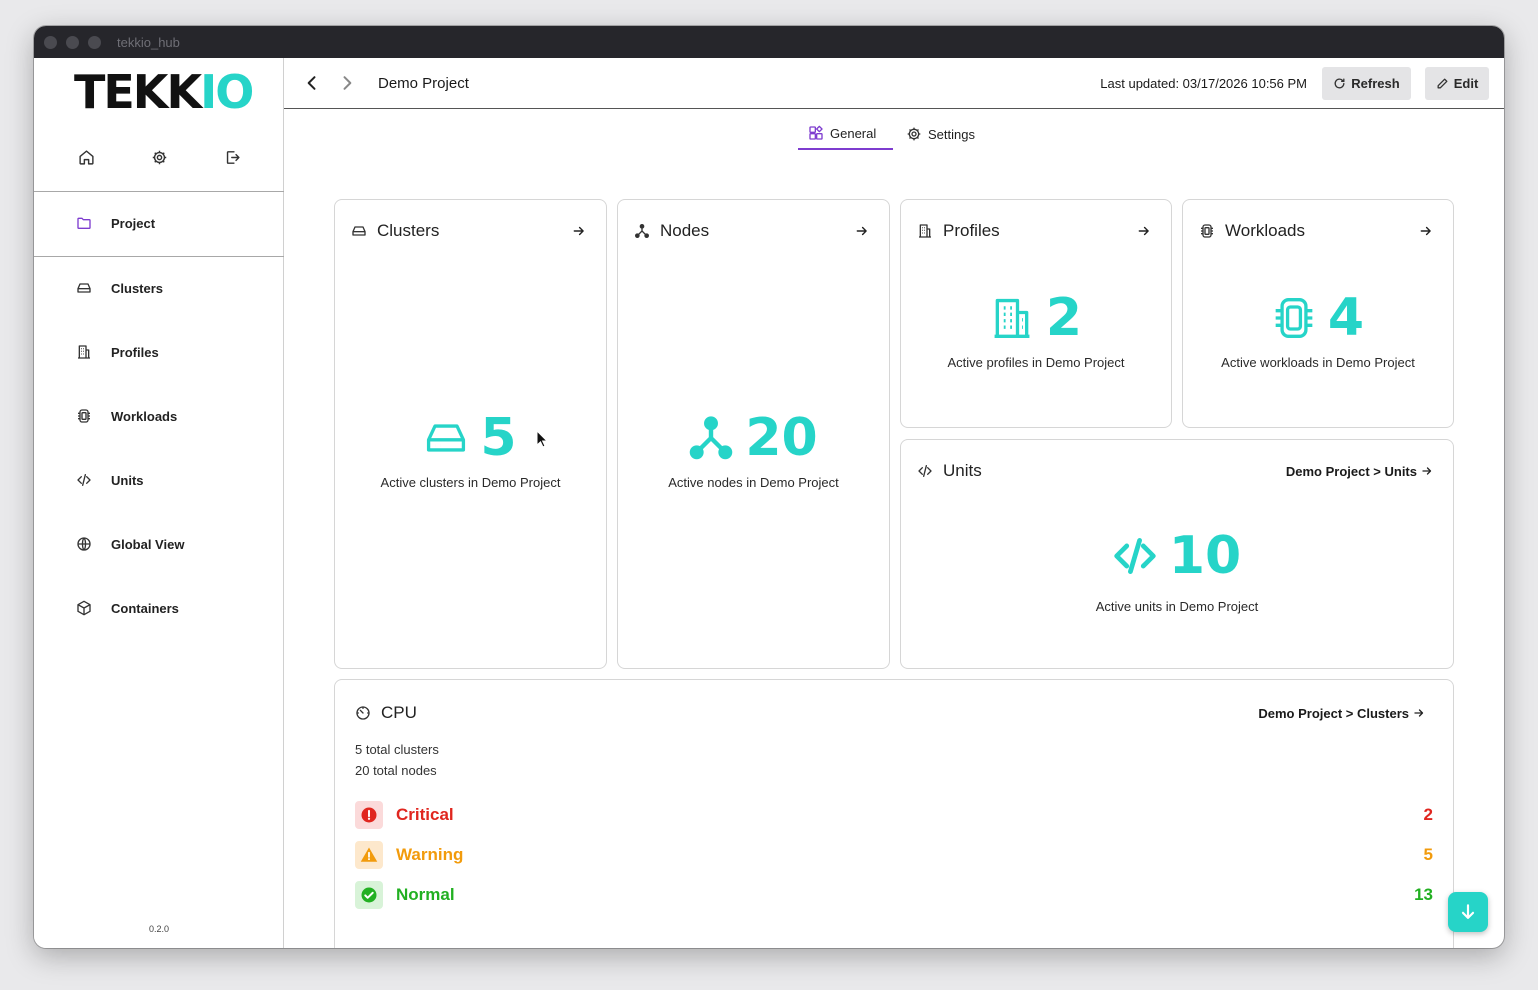 The height and width of the screenshot is (990, 1538). What do you see at coordinates (158, 480) in the screenshot?
I see `sidebar-item-units: Units` at bounding box center [158, 480].